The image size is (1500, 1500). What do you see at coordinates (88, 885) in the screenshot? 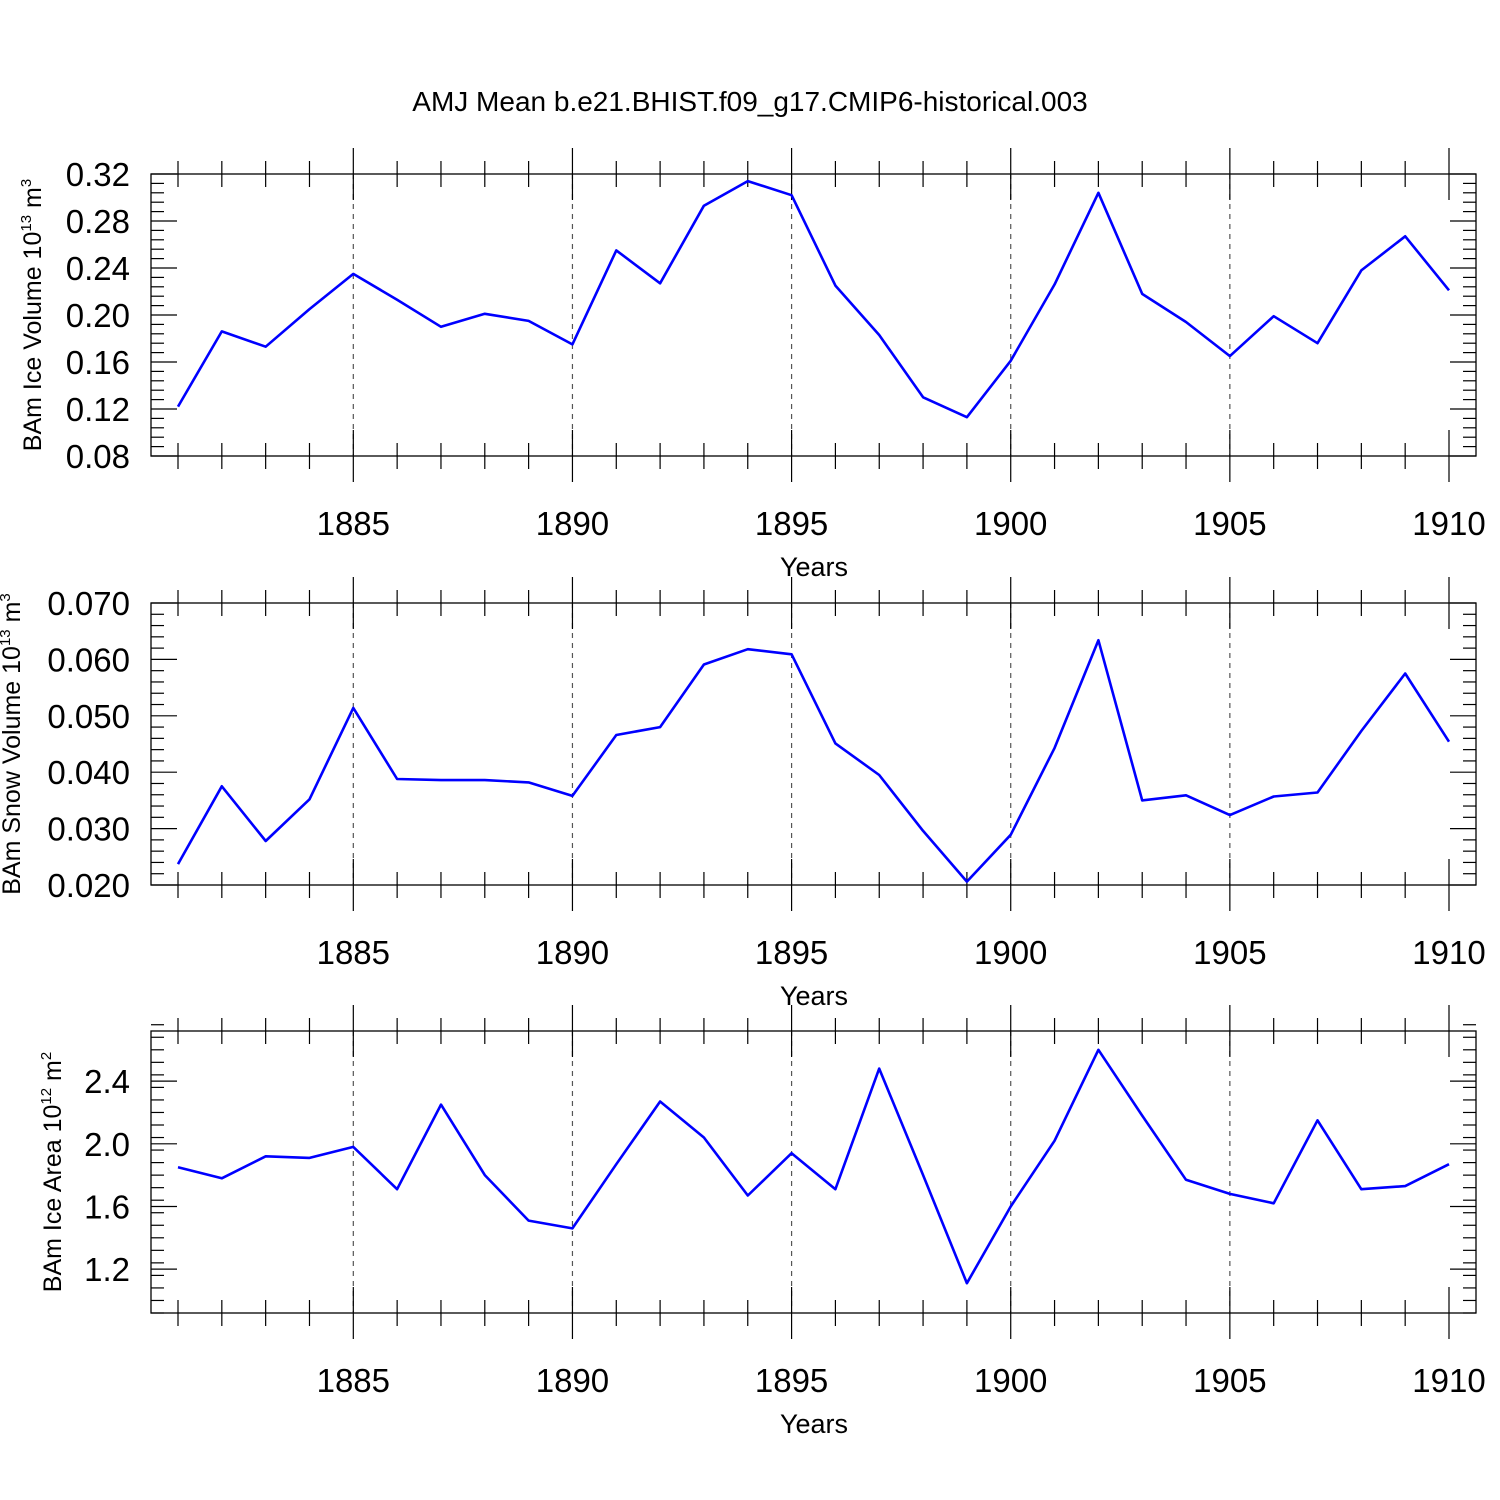
I see `y-tick-label: 0.020` at bounding box center [88, 885].